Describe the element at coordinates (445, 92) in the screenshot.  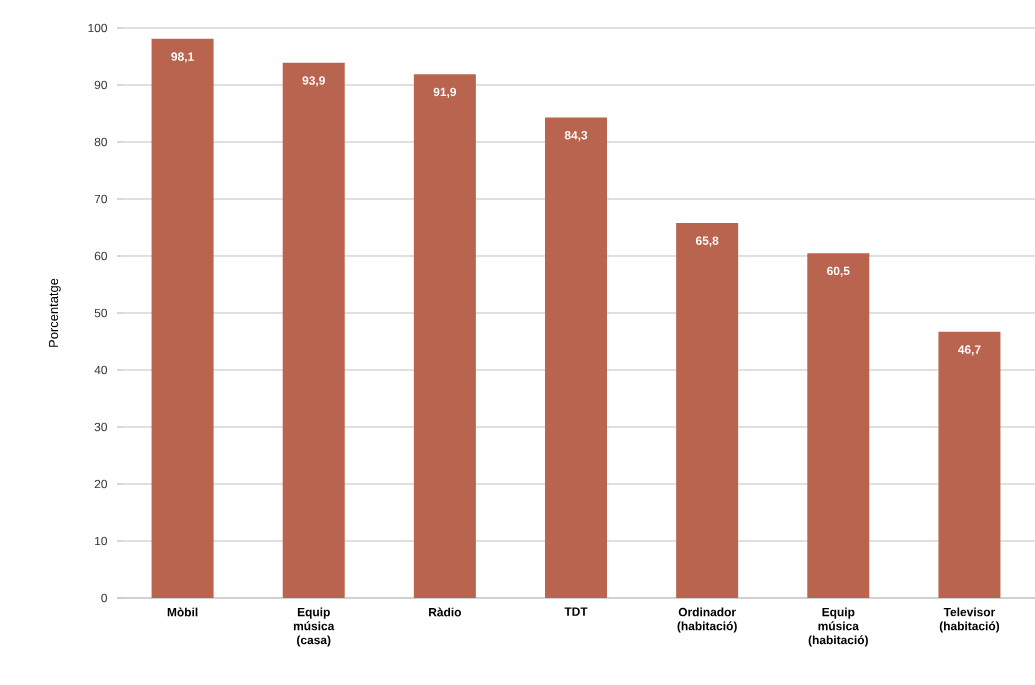
I see `data-label: 91,9` at that location.